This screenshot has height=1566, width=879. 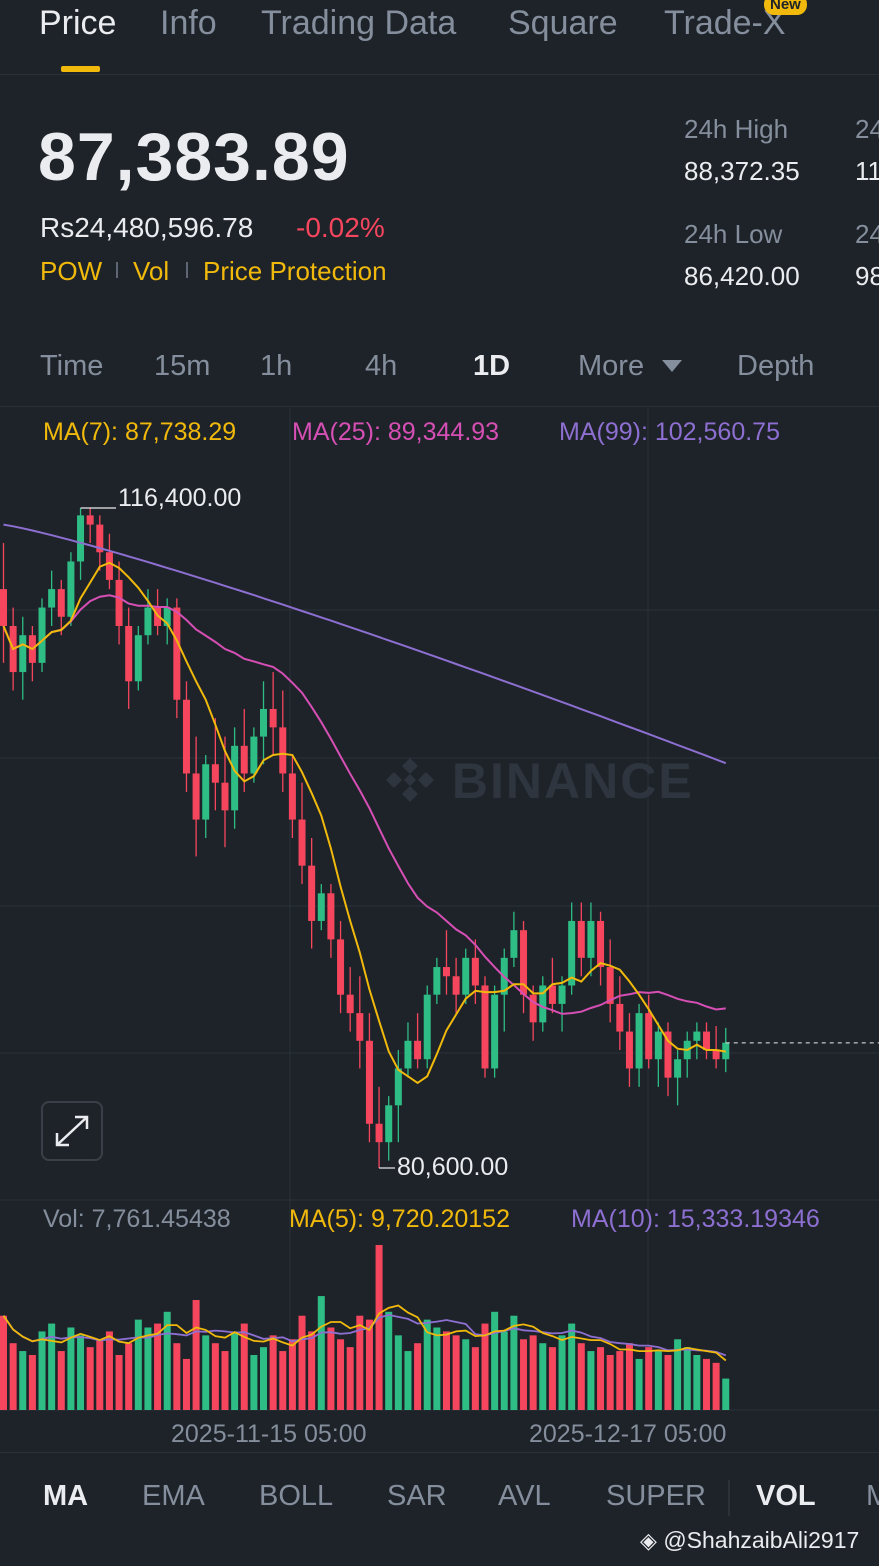 What do you see at coordinates (563, 23) in the screenshot?
I see `tab-square: Square` at bounding box center [563, 23].